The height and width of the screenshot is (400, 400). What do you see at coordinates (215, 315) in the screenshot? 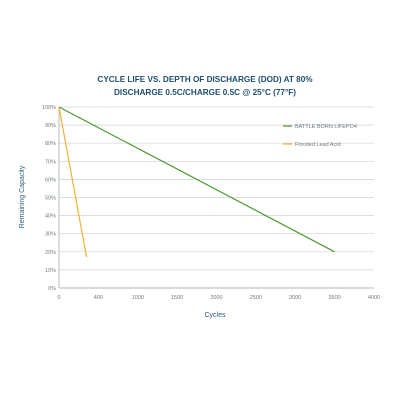
I see `x-axis-label: Cycles` at bounding box center [215, 315].